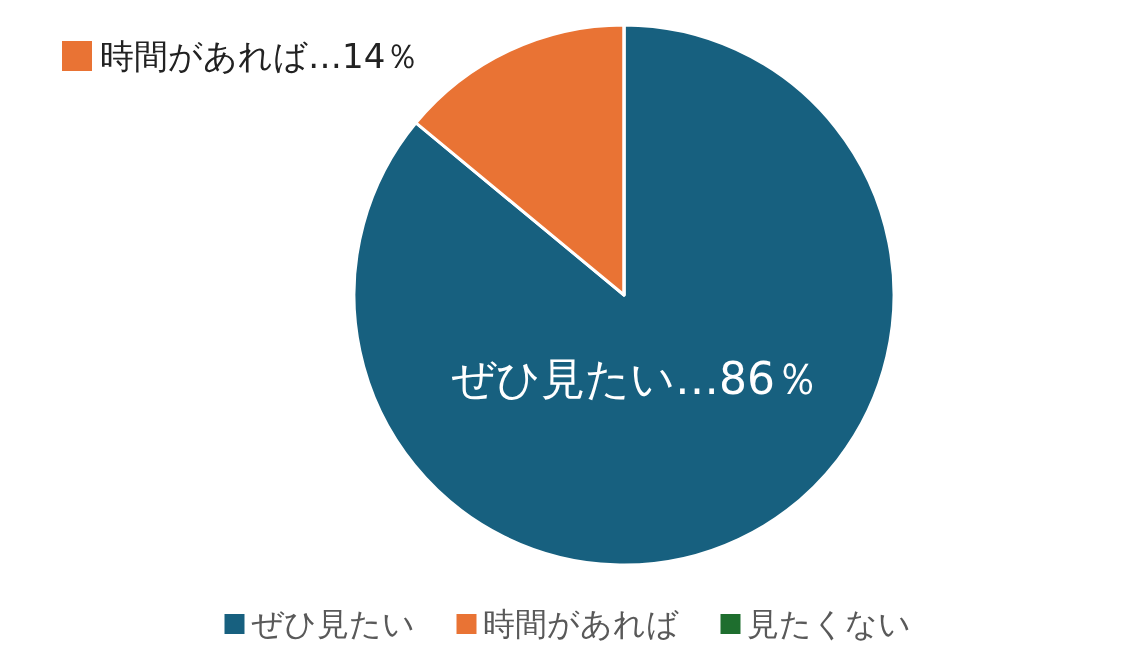 The image size is (1133, 667). Describe the element at coordinates (260, 56) in the screenshot. I see `data-label: 時間があれば…14％` at that location.